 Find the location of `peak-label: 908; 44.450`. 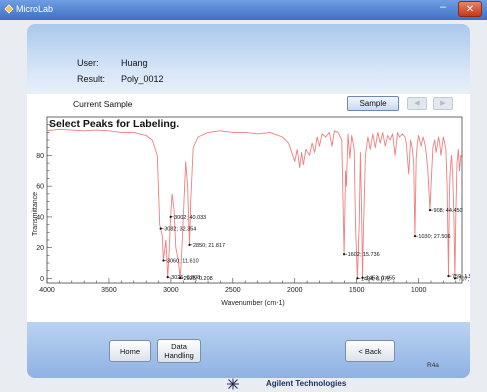

peak-label: 908; 44.450 is located at coordinates (448, 211).